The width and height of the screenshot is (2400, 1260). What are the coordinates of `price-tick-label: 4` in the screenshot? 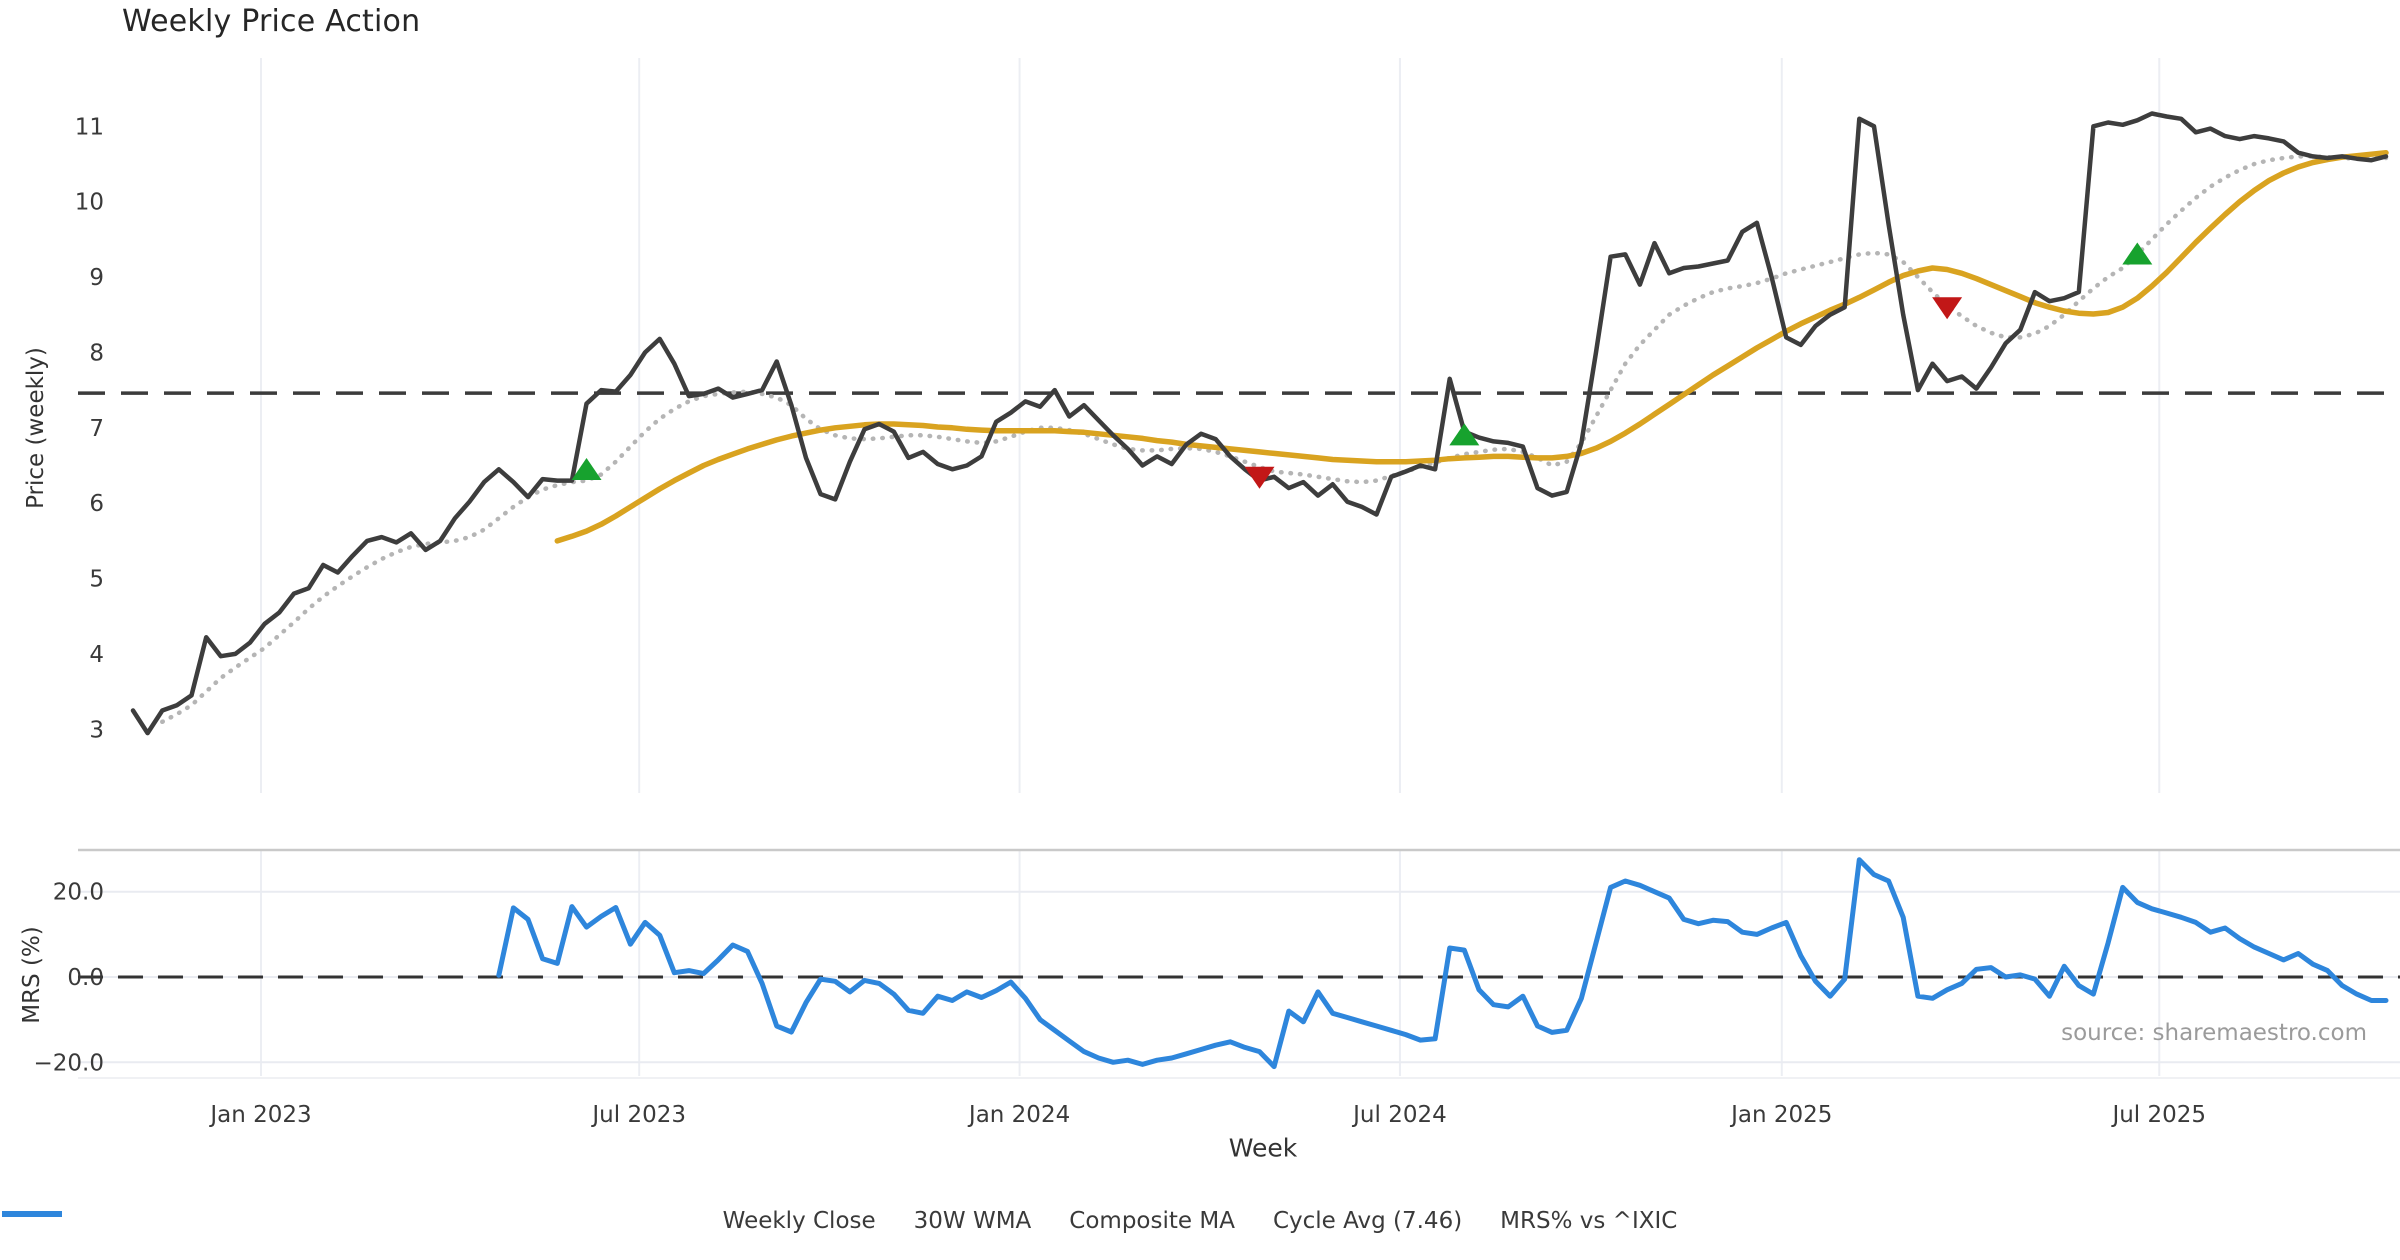 It's located at (96, 655).